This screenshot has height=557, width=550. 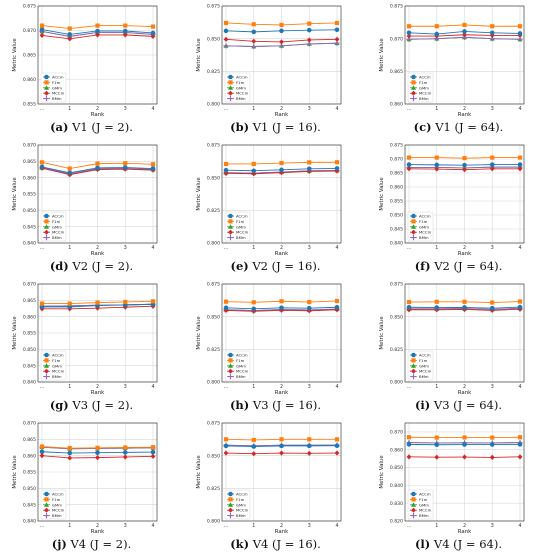 I want to click on y-tick-label: 0.825, so click(x=396, y=350).